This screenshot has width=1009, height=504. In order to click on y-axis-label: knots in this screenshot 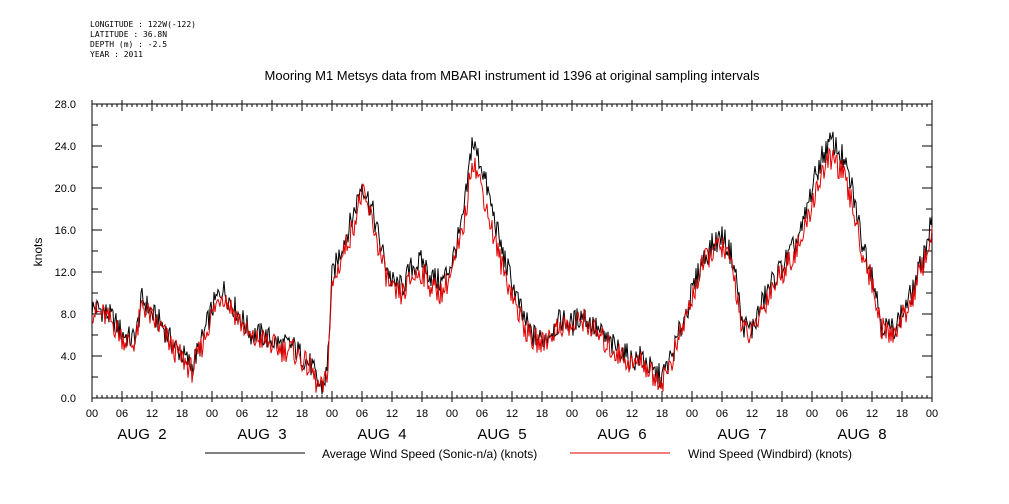, I will do `click(38, 252)`.